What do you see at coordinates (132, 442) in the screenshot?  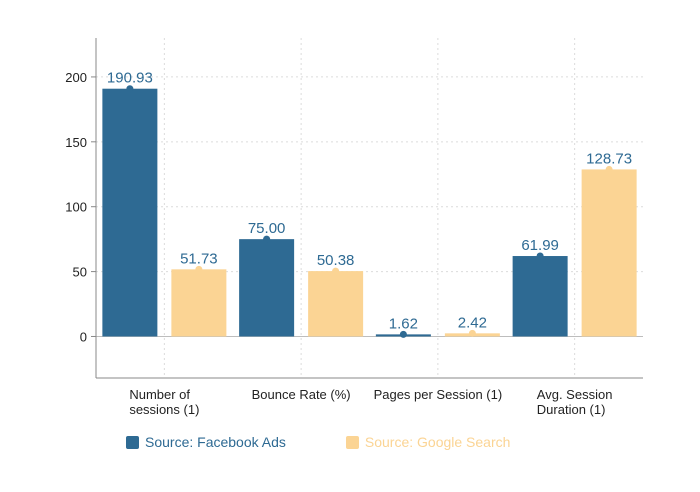 I see `legend-swatch-facebook` at bounding box center [132, 442].